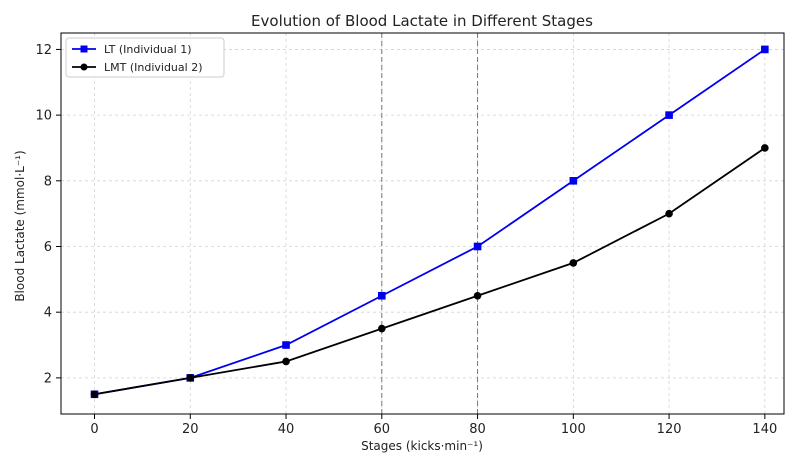 Image resolution: width=800 pixels, height=467 pixels. What do you see at coordinates (48, 247) in the screenshot?
I see `y-tick-label: 6` at bounding box center [48, 247].